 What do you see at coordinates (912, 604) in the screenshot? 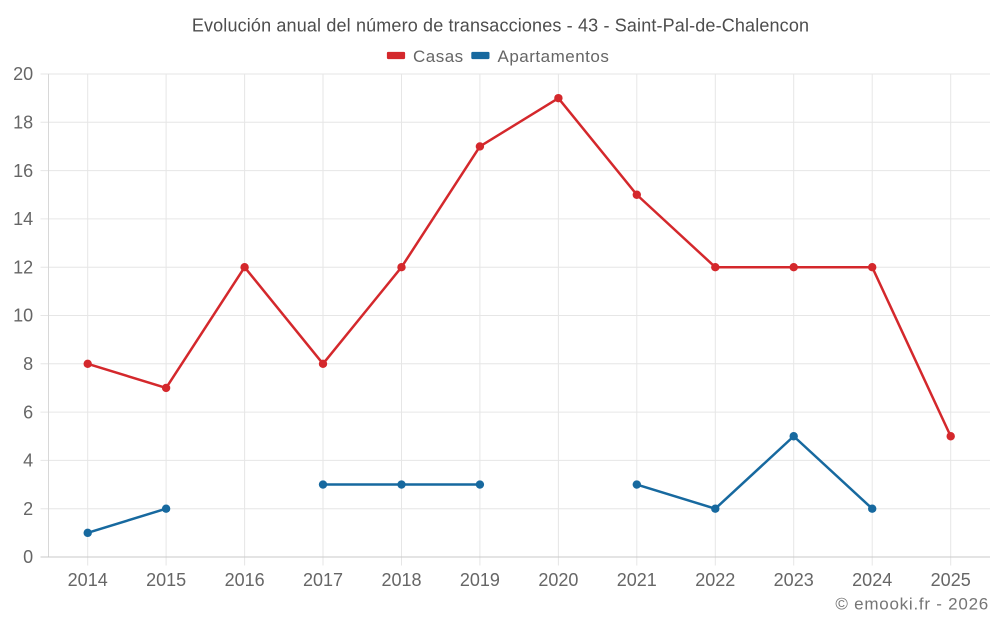
I see `svg-text: © emooki.fr - 2026` at bounding box center [912, 604].